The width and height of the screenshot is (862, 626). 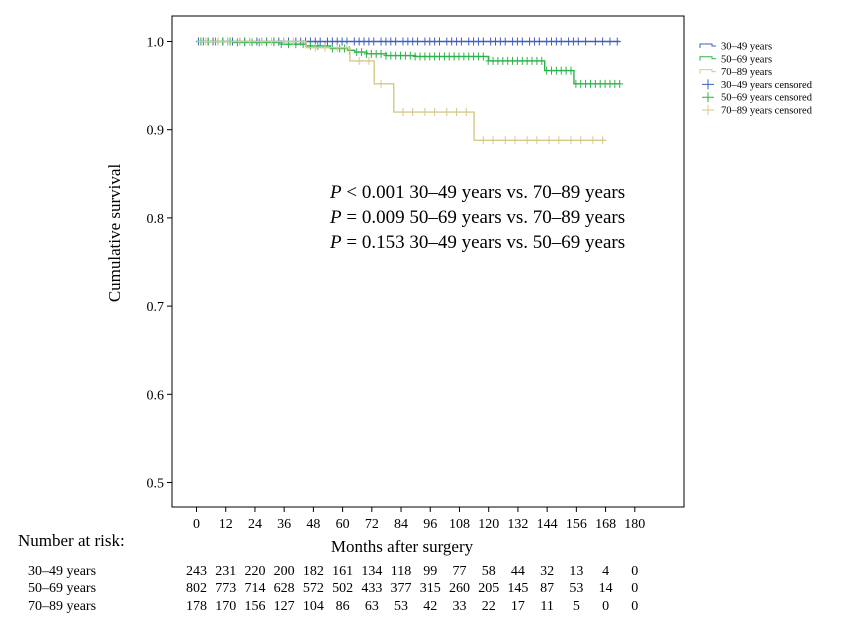 What do you see at coordinates (518, 571) in the screenshot?
I see `risk-count: 44` at bounding box center [518, 571].